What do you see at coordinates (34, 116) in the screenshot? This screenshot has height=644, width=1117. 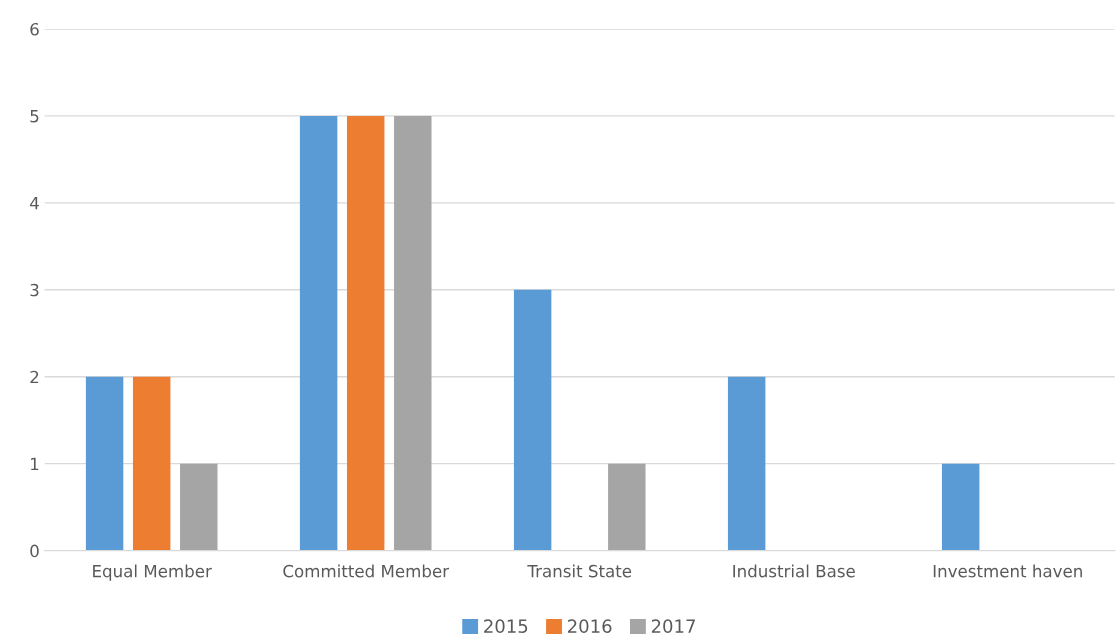 I see `y-tick-label: 5` at bounding box center [34, 116].